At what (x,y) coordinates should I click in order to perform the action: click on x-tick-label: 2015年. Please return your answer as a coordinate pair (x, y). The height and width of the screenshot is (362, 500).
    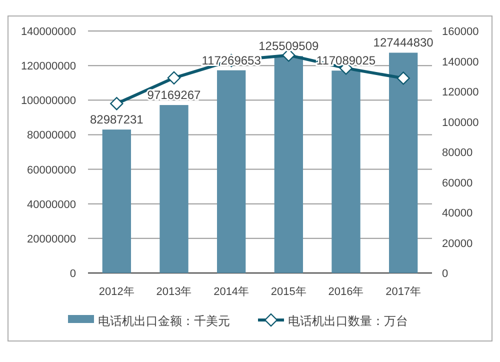
    Looking at the image, I should click on (288, 292).